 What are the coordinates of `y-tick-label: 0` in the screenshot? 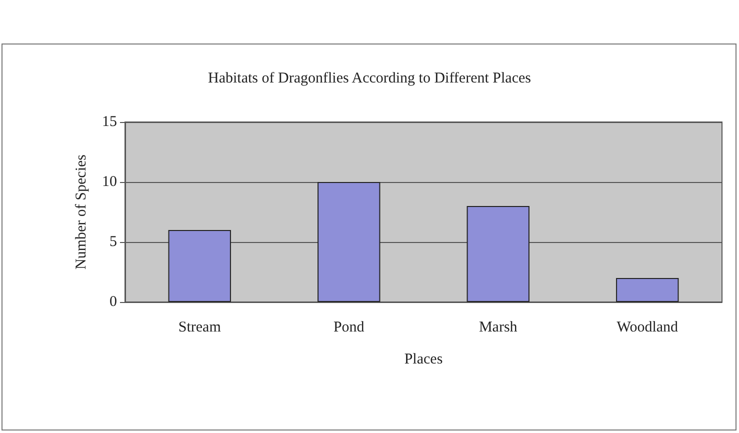 It's located at (113, 302).